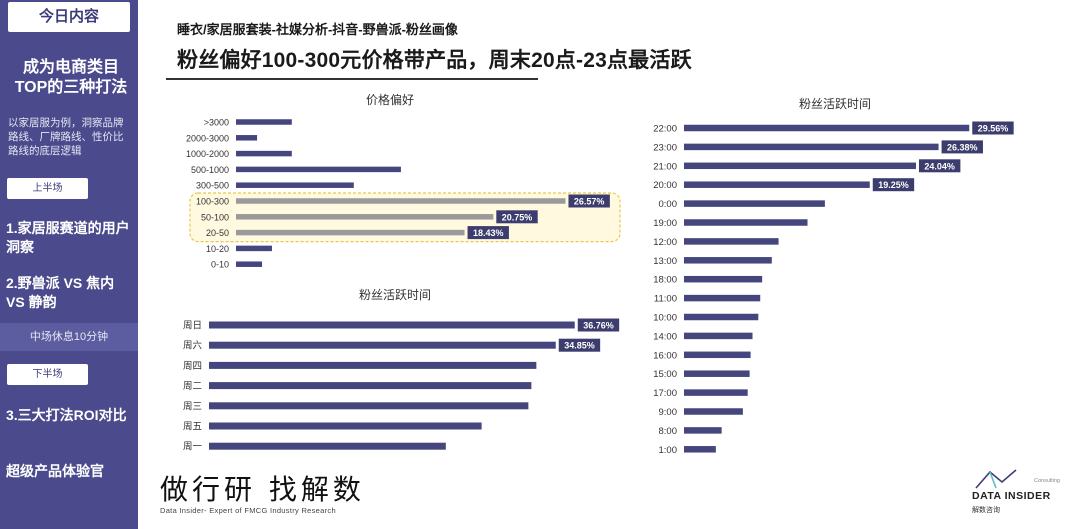  What do you see at coordinates (207, 154) in the screenshot?
I see `tick-label: 1000-2000` at bounding box center [207, 154].